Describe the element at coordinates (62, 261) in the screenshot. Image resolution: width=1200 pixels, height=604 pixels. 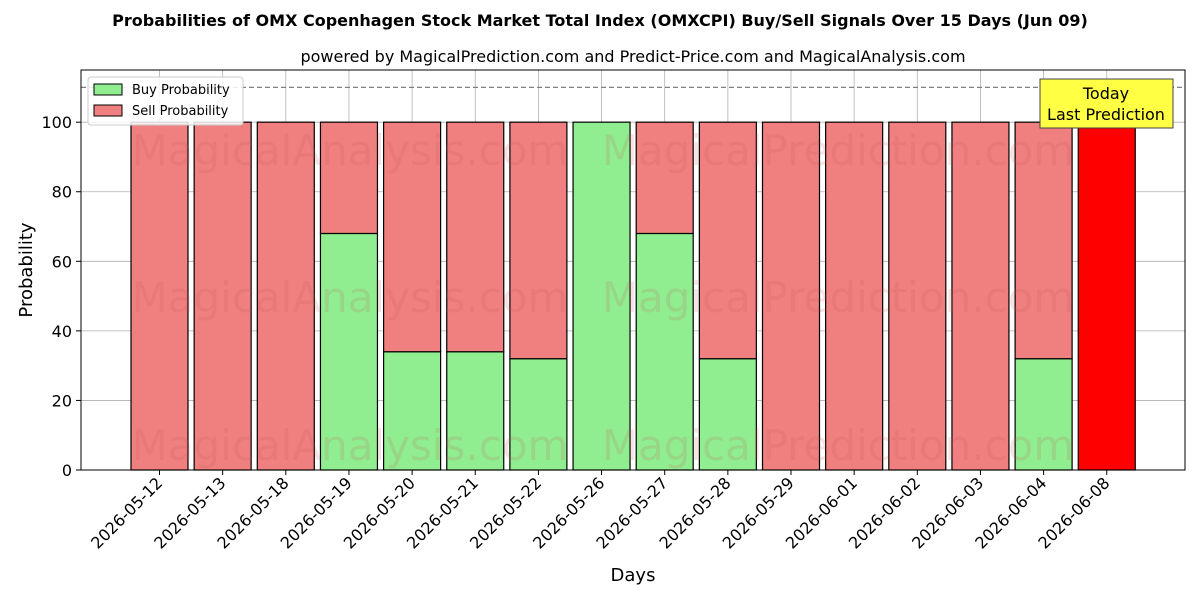
I see `y-tick-label: 60` at that location.